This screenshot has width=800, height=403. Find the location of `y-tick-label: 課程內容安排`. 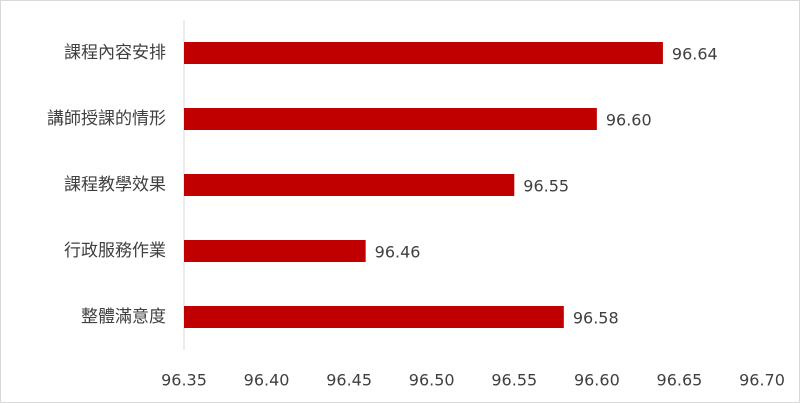

y-tick-label: 課程內容安排 is located at coordinates (115, 53).